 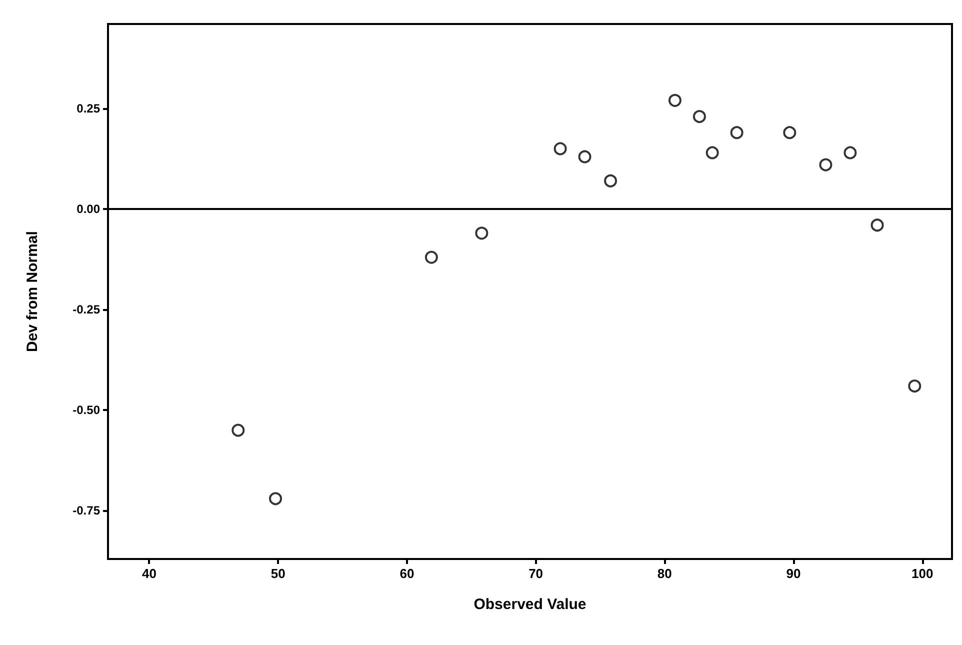 What do you see at coordinates (88, 209) in the screenshot?
I see `y-tick-label: 0.00` at bounding box center [88, 209].